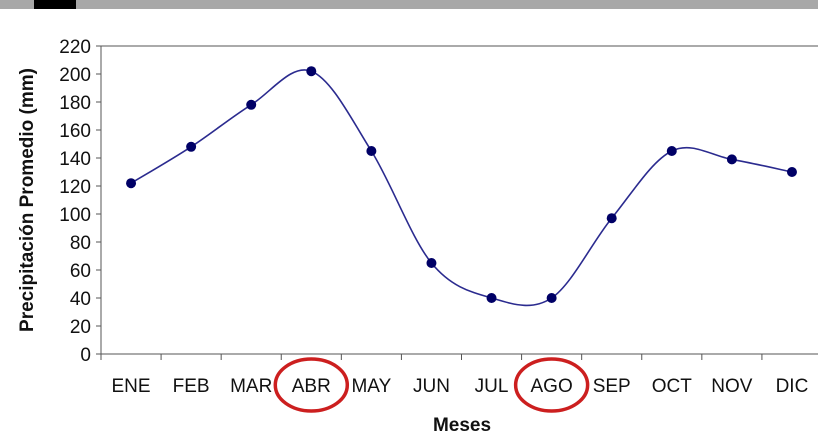 The image size is (818, 439). I want to click on y-axis-title: Precipitación Promedio (mm), so click(27, 200).